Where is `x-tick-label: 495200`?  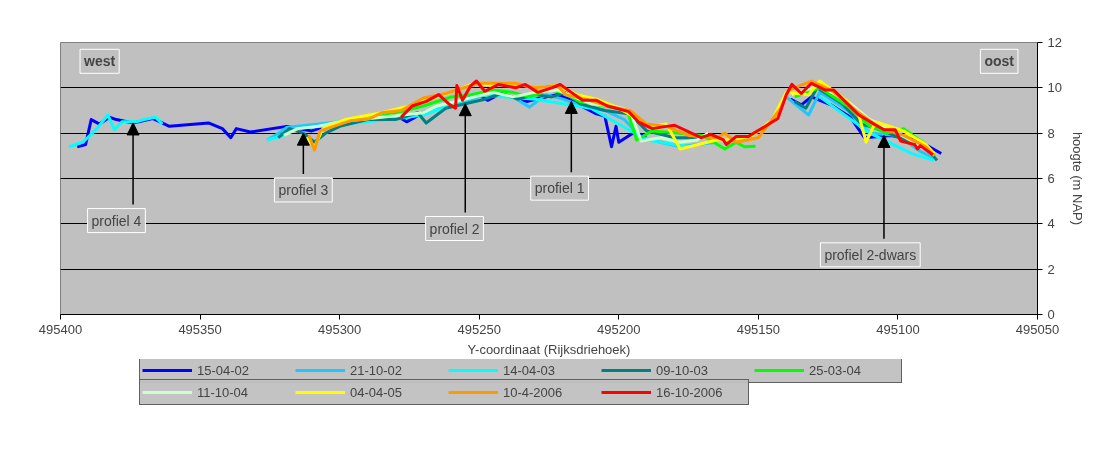 x-tick-label: 495200 is located at coordinates (619, 329).